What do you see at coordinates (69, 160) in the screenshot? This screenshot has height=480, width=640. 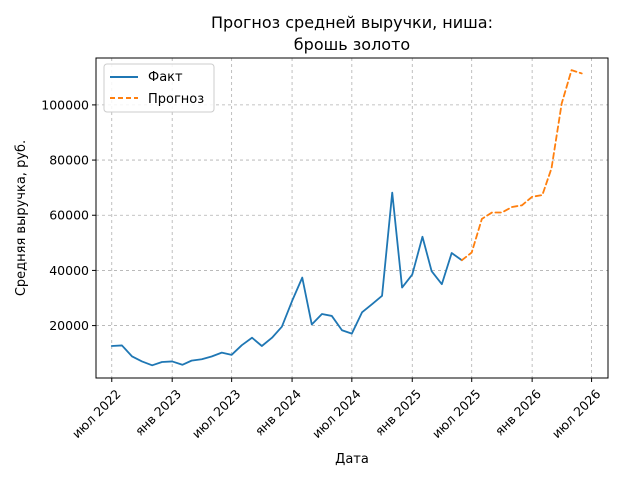 I see `y-tick-label: 80000` at bounding box center [69, 160].